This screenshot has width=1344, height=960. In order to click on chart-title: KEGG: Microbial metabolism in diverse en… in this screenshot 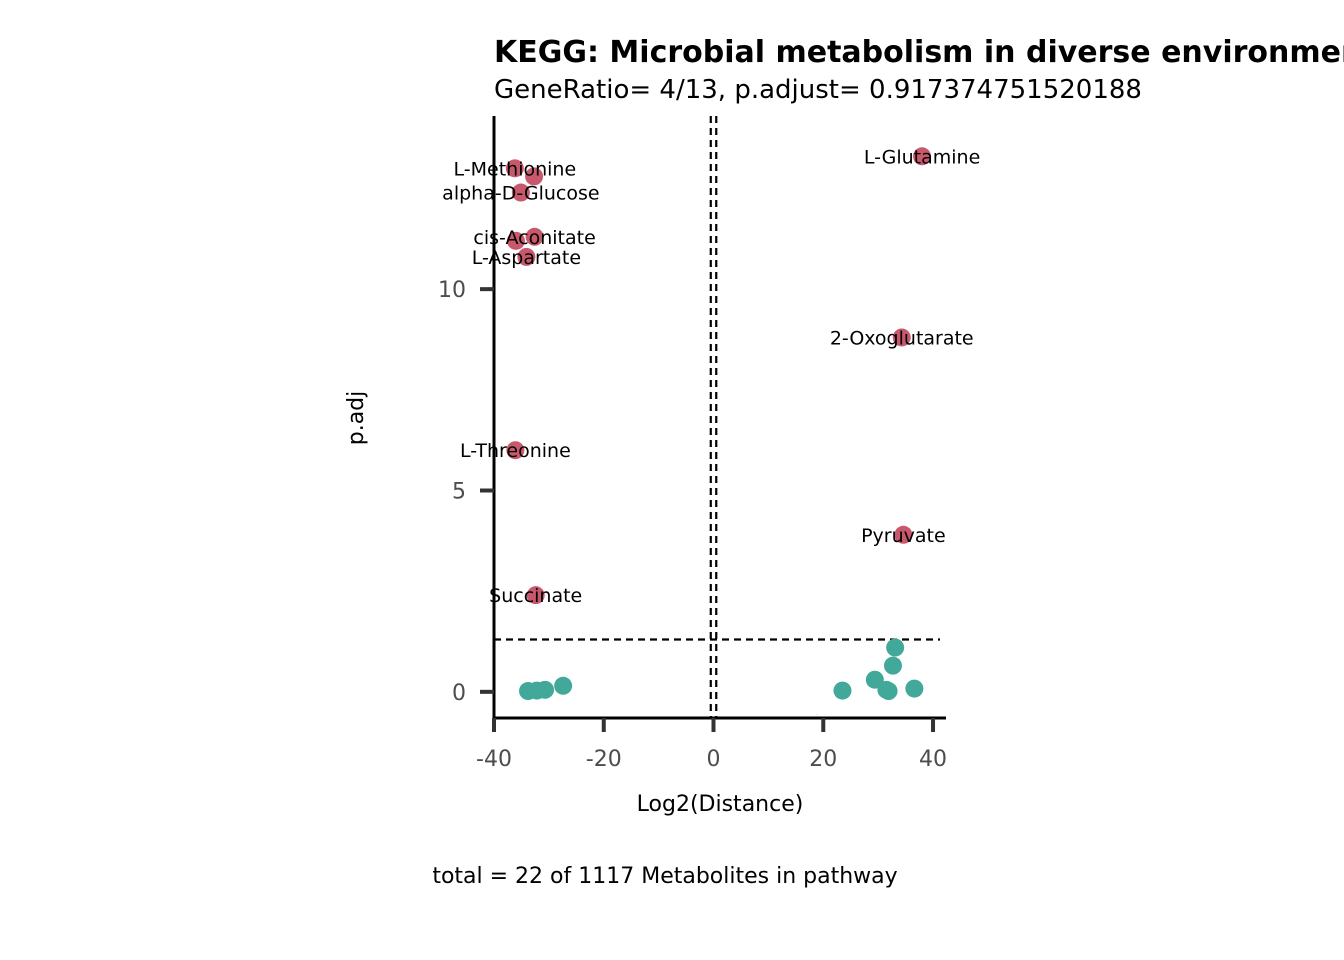, I will do `click(919, 52)`.